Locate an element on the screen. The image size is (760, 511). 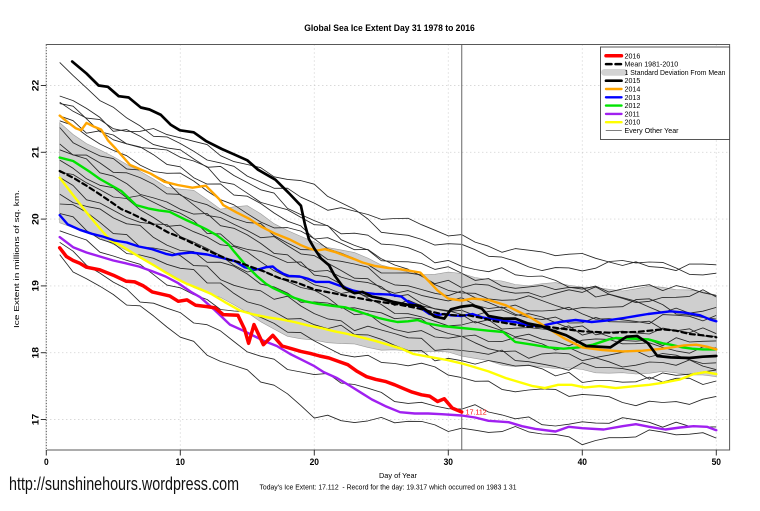
svg-text: 19 is located at coordinates (36, 286).